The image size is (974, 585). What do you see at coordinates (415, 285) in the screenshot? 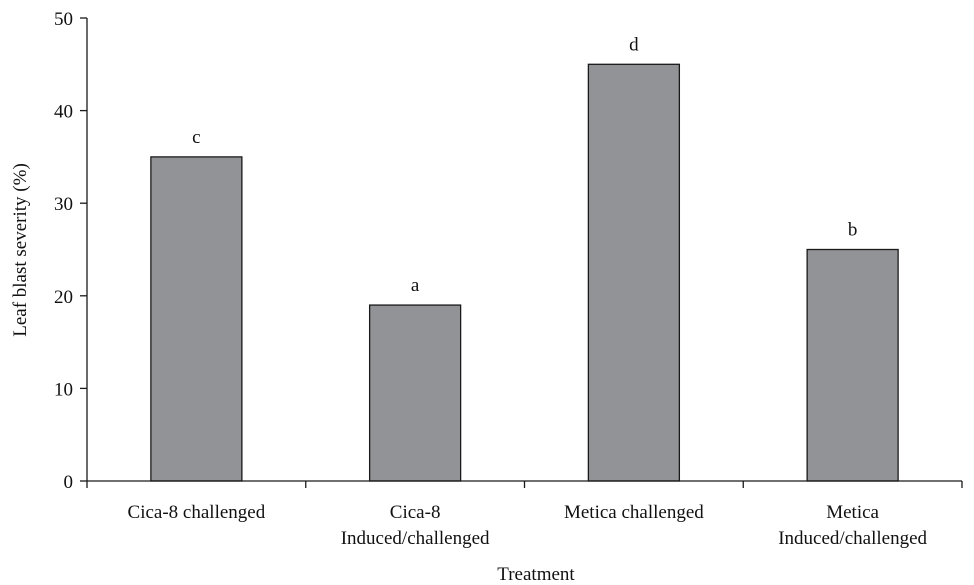
I see `bar-data-label: a` at bounding box center [415, 285].